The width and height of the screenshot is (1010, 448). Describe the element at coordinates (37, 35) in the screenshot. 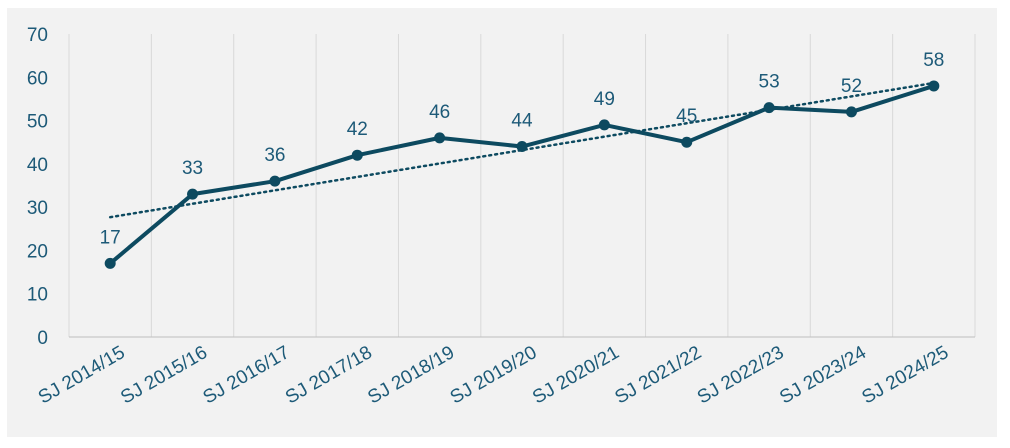

I see `y-tick-label: 70` at that location.